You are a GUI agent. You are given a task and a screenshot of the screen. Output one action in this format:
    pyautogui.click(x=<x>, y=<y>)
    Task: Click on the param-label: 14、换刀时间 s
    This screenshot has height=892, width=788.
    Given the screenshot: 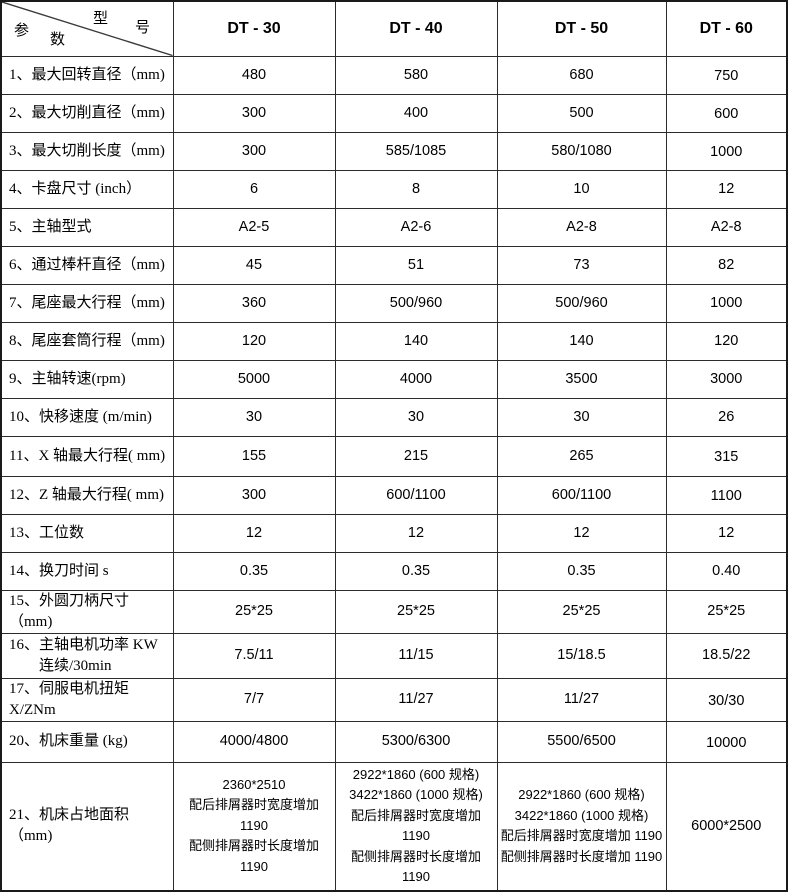 What is the action you would take?
    pyautogui.click(x=87, y=571)
    